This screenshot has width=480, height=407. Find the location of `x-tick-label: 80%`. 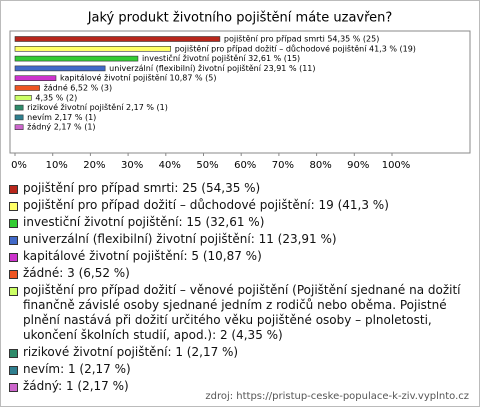

x-tick-label: 80% is located at coordinates (320, 165).